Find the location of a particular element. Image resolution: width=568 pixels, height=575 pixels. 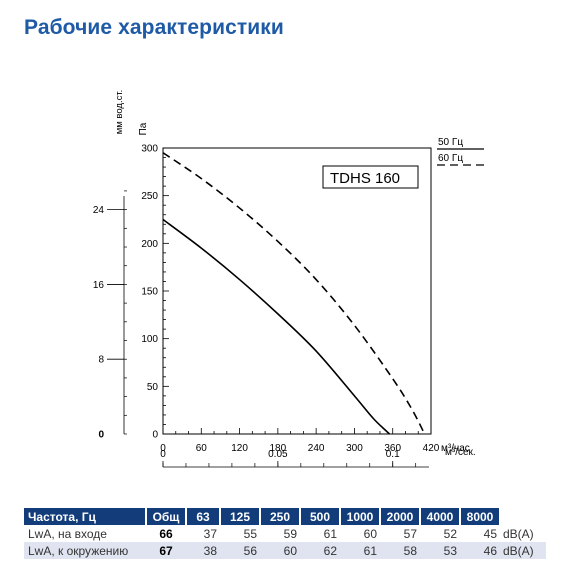

x-tick-label: 300 is located at coordinates (354, 448).